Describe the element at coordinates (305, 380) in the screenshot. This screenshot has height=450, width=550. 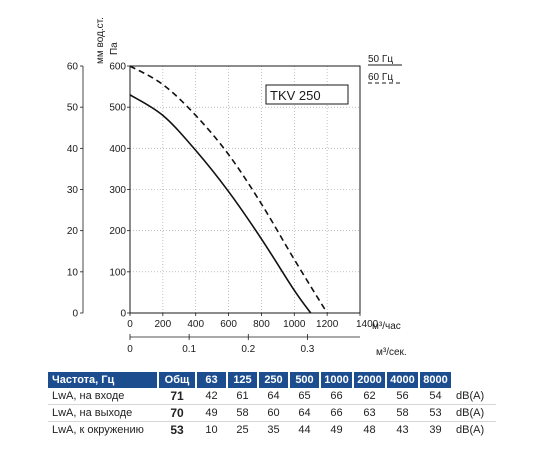
I see `header-cell: 500` at that location.